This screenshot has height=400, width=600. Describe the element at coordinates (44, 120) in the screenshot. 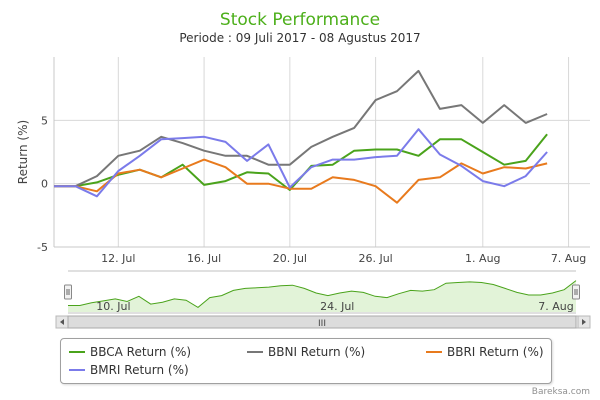

I see `y-tick-label-2: 5` at that location.